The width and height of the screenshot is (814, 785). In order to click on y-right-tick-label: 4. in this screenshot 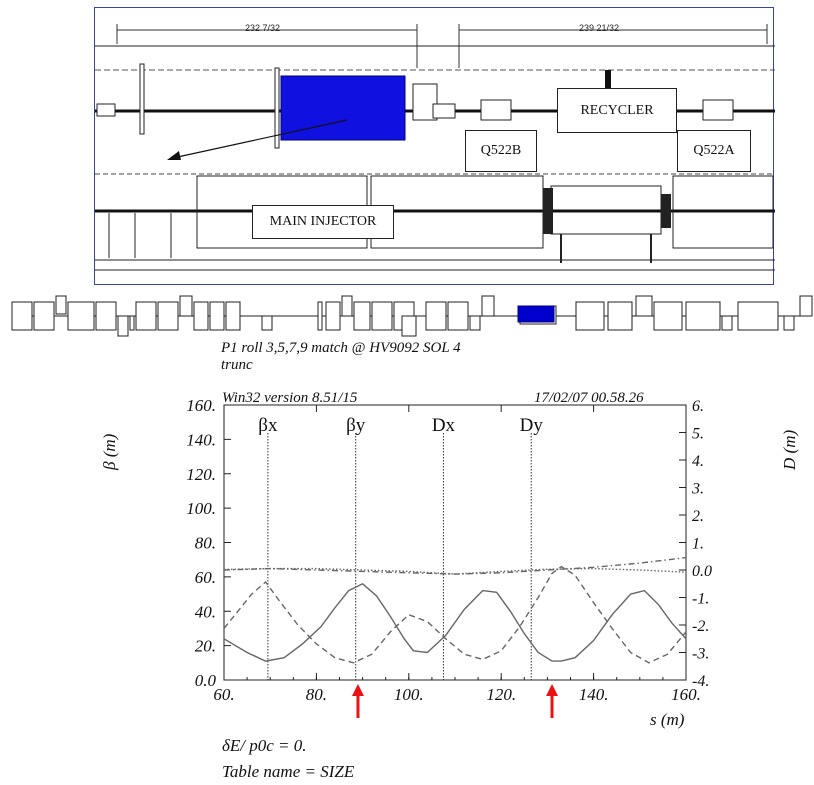, I will do `click(698, 461)`.